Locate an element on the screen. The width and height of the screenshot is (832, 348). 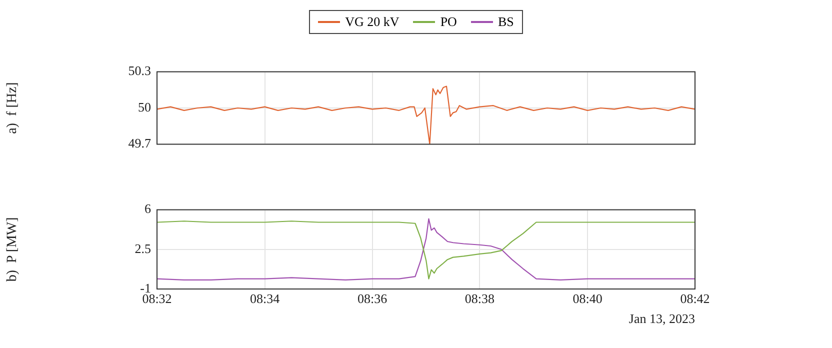
legend-label: BS is located at coordinates (506, 22).